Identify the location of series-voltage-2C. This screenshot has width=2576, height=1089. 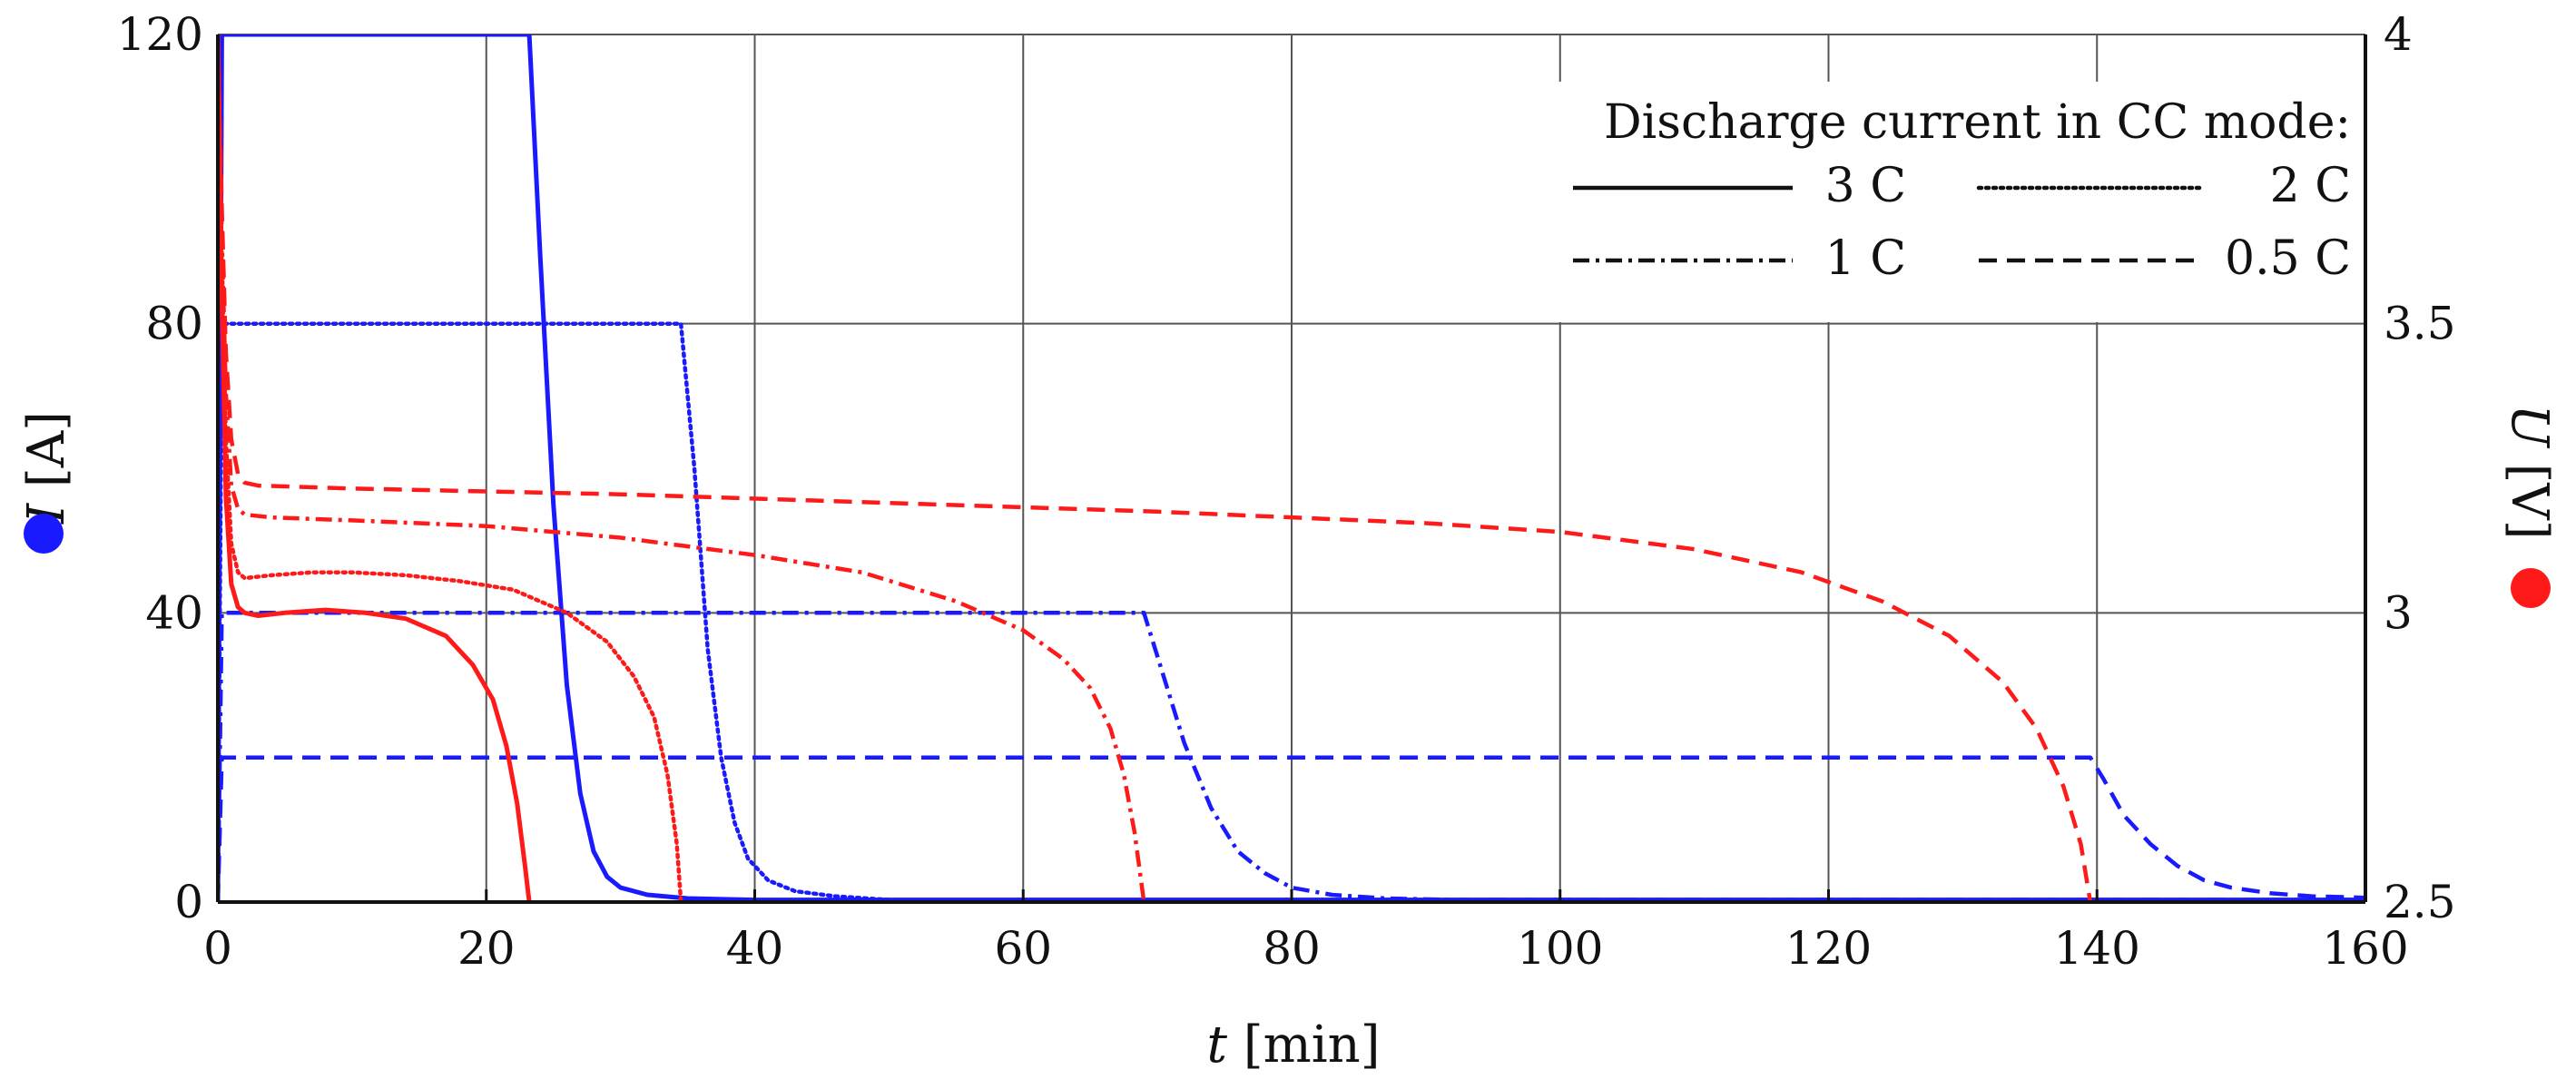
(450, 468).